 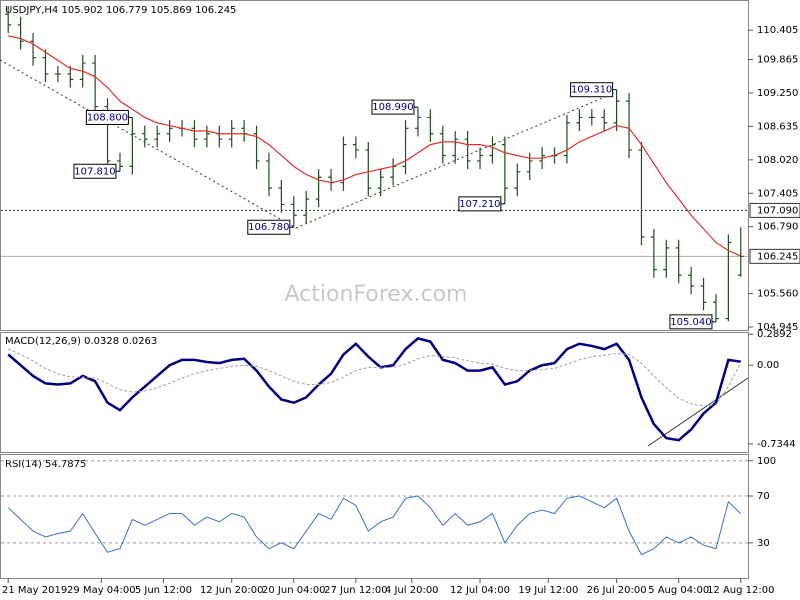 What do you see at coordinates (777, 256) in the screenshot?
I see `price-level-label: 106.245` at bounding box center [777, 256].